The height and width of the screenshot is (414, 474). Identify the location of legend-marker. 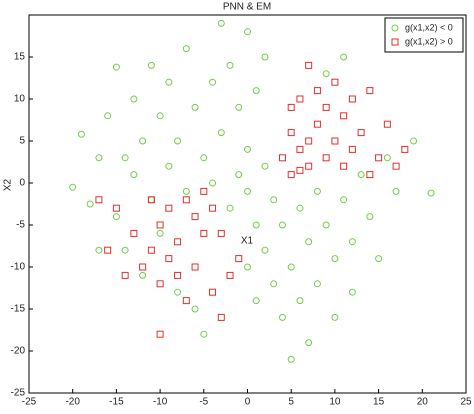
(395, 28).